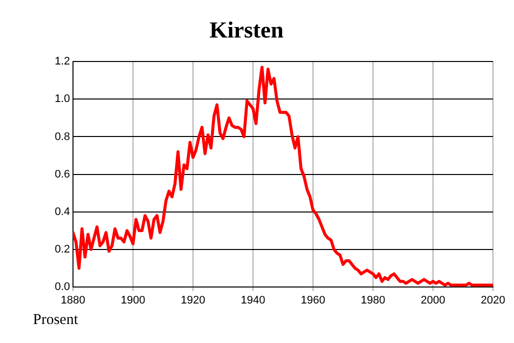 The height and width of the screenshot is (343, 514). I want to click on y-tick-label: 0.2, so click(62, 249).